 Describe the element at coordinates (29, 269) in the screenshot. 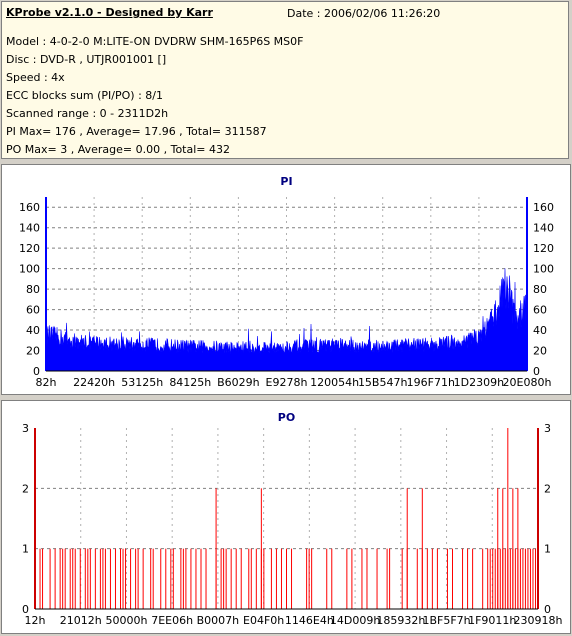

I see `pi-ytick-left: 100` at that location.